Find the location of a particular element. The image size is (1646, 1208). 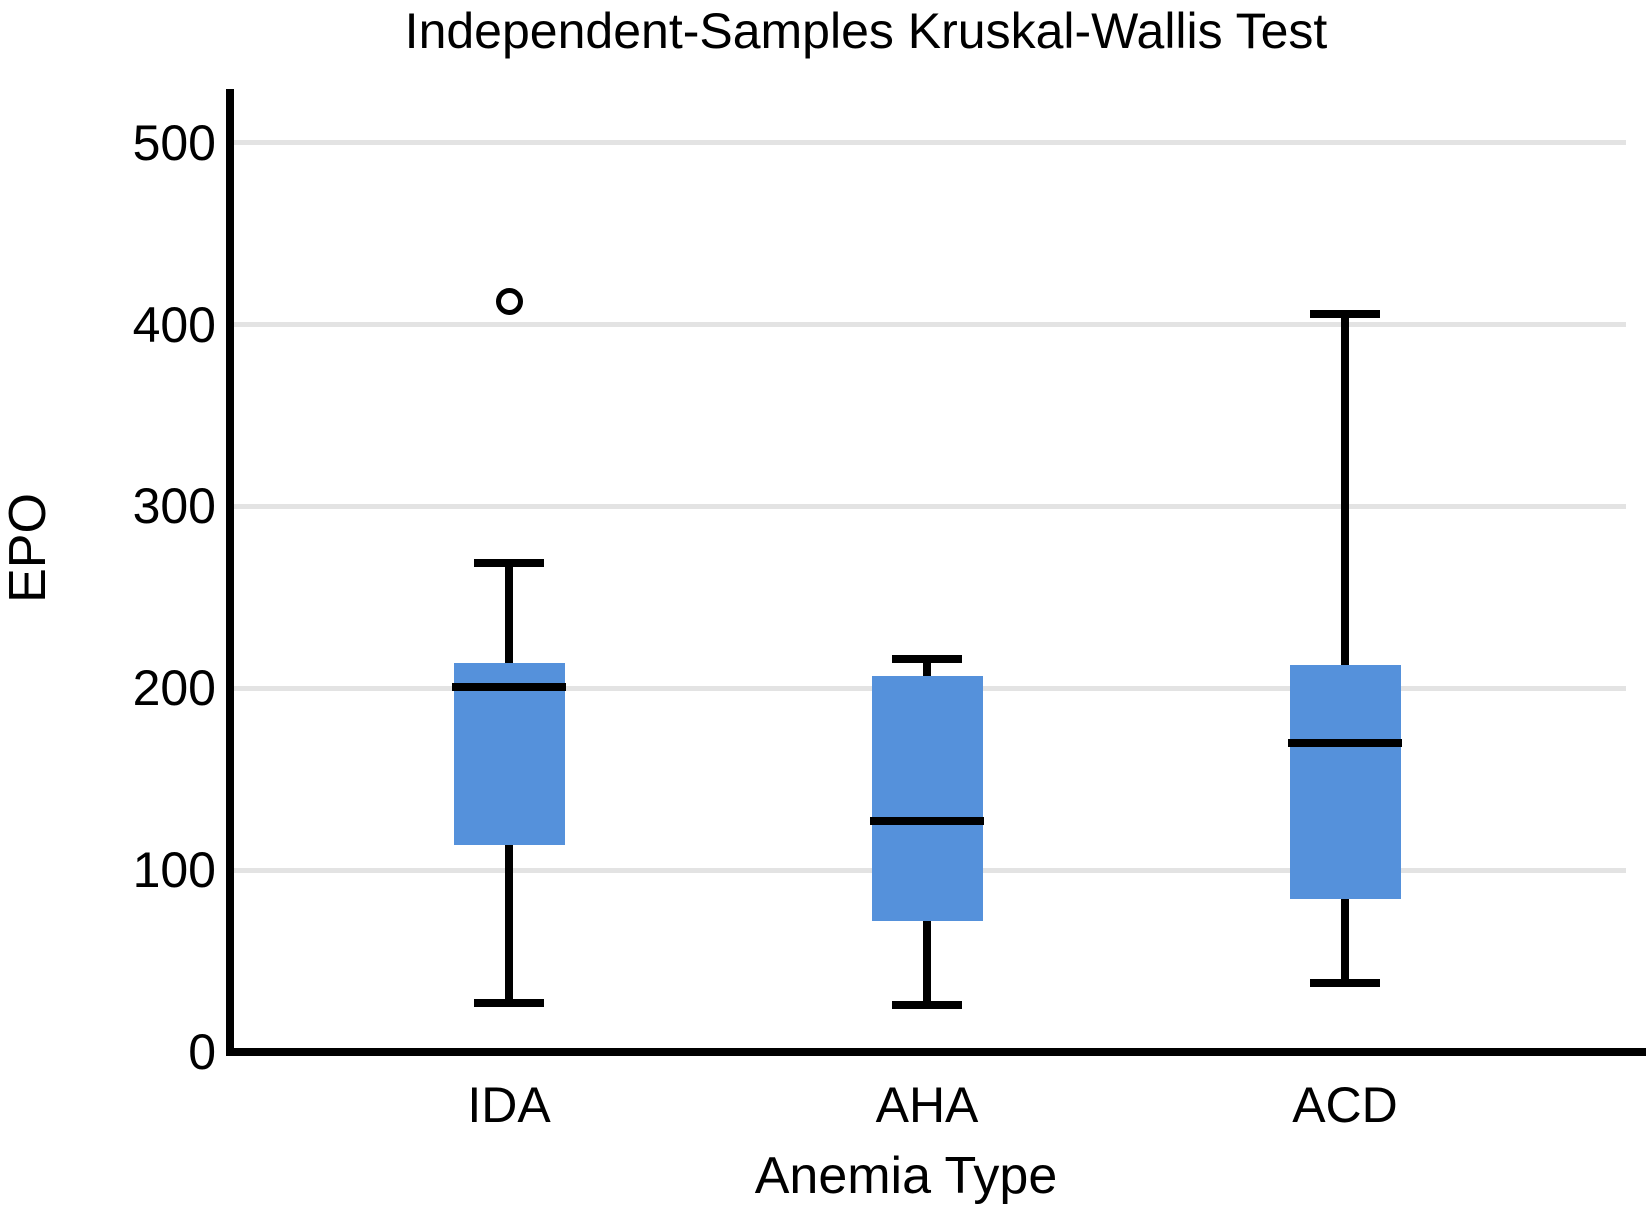

whisker-line is located at coordinates (1345, 648).